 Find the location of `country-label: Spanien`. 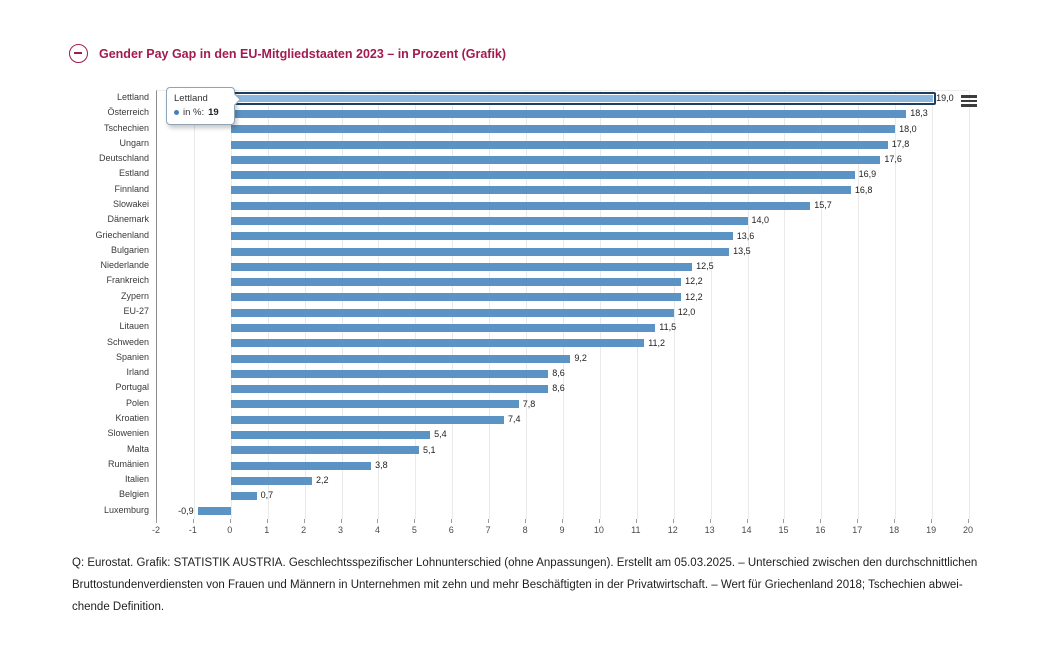

country-label: Spanien is located at coordinates (132, 356).